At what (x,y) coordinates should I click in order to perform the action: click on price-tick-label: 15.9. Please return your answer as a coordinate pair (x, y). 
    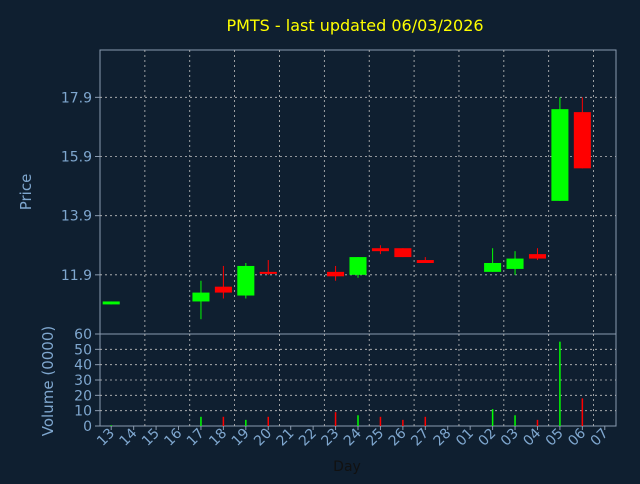
    Looking at the image, I should click on (76, 158).